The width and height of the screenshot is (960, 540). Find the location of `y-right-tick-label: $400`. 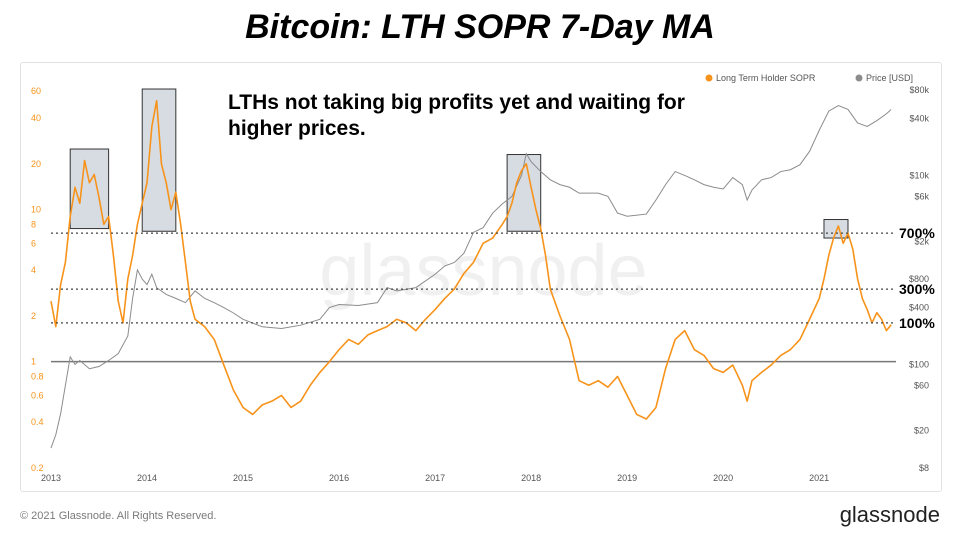

y-right-tick-label: $400 is located at coordinates (919, 308).